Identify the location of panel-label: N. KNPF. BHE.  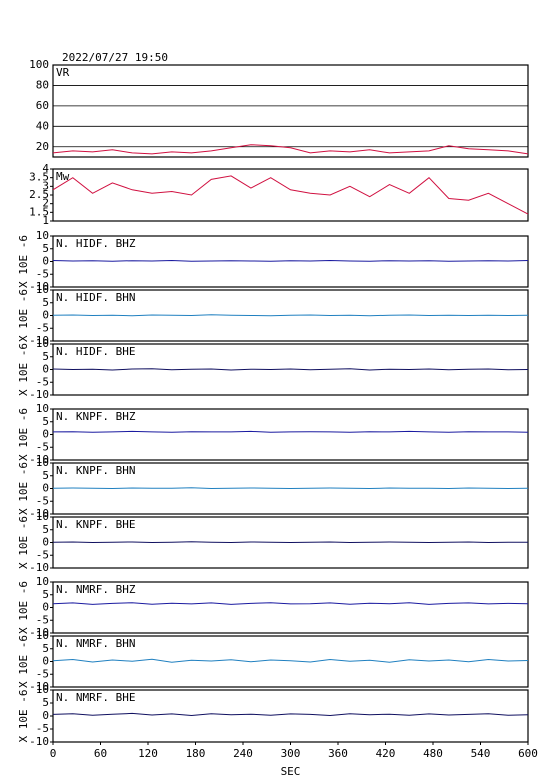
(95, 524).